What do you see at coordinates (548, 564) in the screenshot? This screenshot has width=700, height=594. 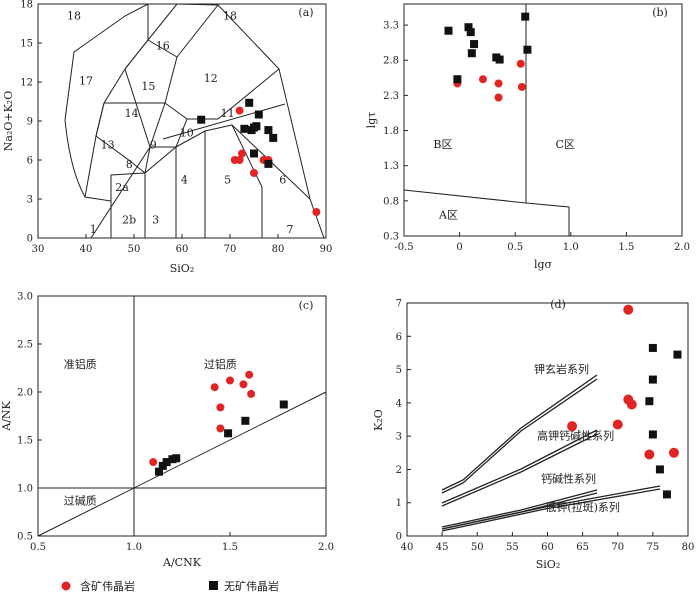 I see `panel-d-xlabel: SiO₂` at bounding box center [548, 564].